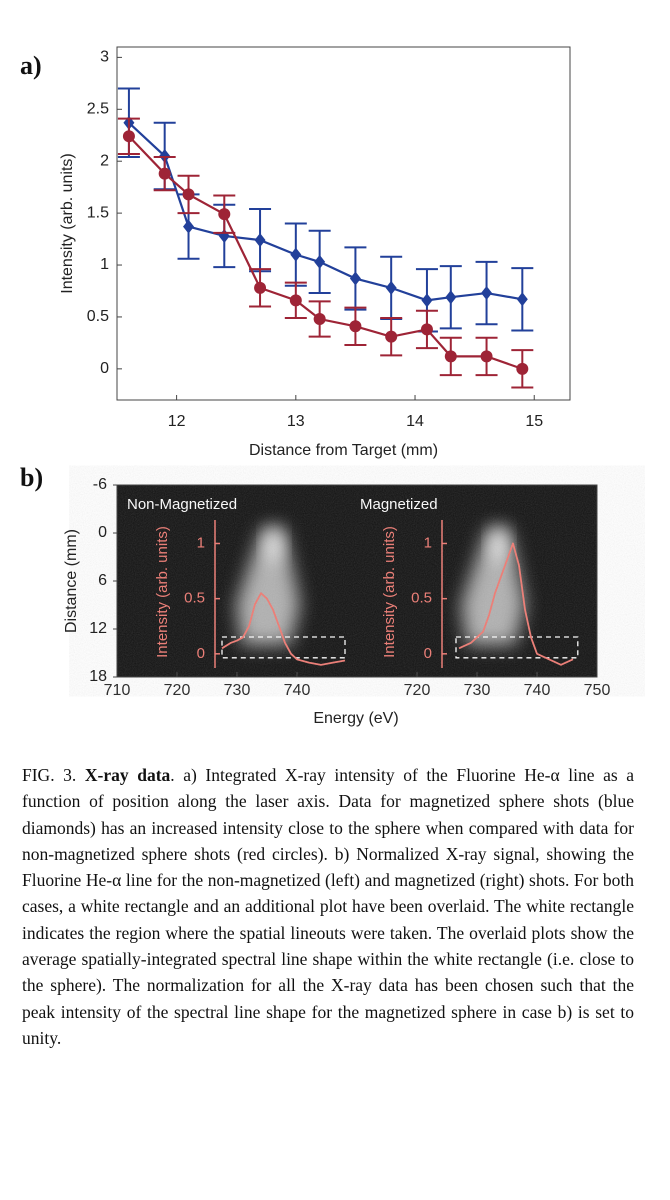  What do you see at coordinates (49, 775) in the screenshot?
I see `caption-label: FIG. 3.` at bounding box center [49, 775].